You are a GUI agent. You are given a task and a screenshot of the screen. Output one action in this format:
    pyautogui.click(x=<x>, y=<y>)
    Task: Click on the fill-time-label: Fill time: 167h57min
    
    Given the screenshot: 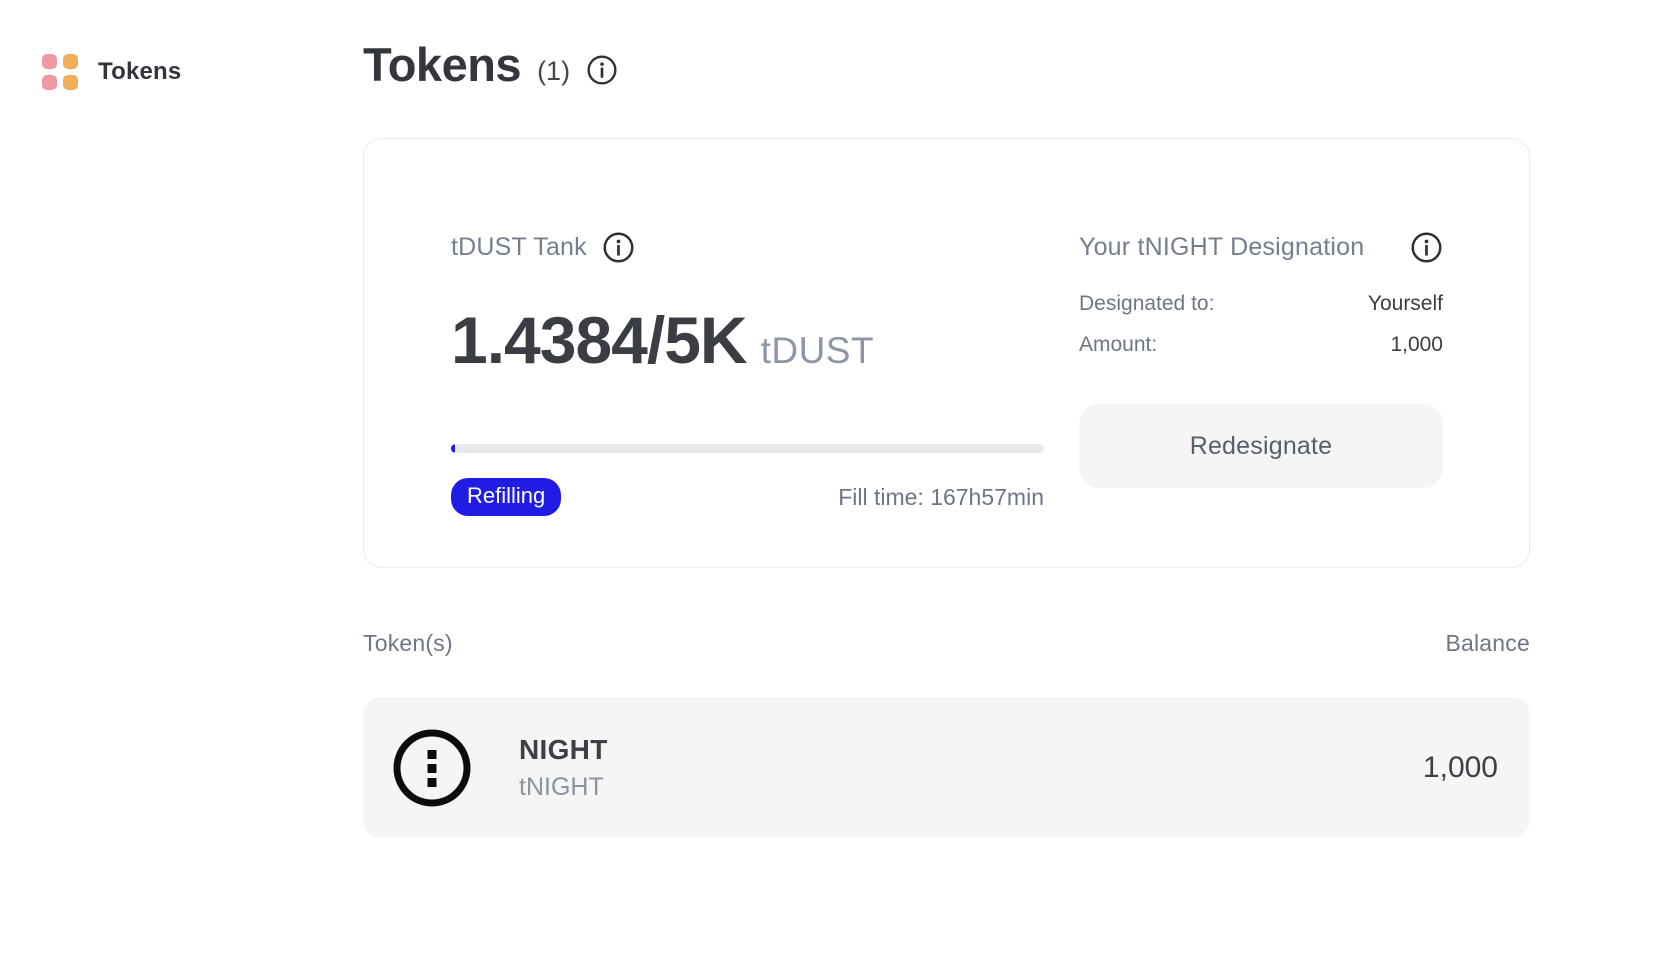 What is the action you would take?
    pyautogui.click(x=941, y=496)
    